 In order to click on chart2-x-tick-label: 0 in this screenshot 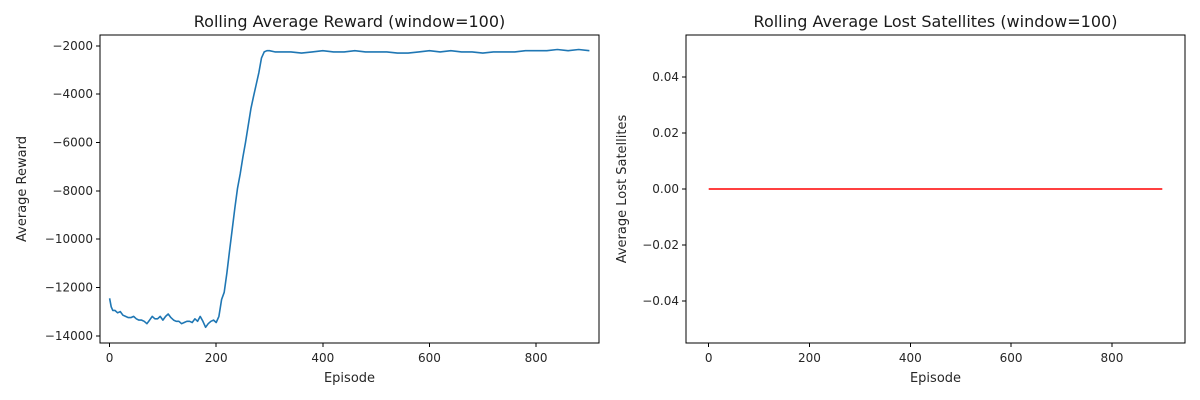, I will do `click(709, 358)`.